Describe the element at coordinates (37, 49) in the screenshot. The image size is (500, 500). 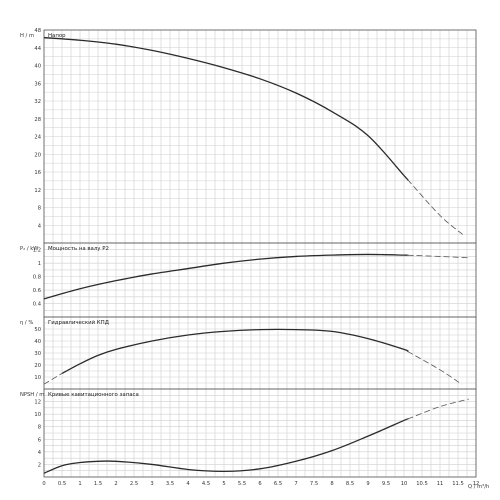
I see `y-tick-label-head: 44` at that location.